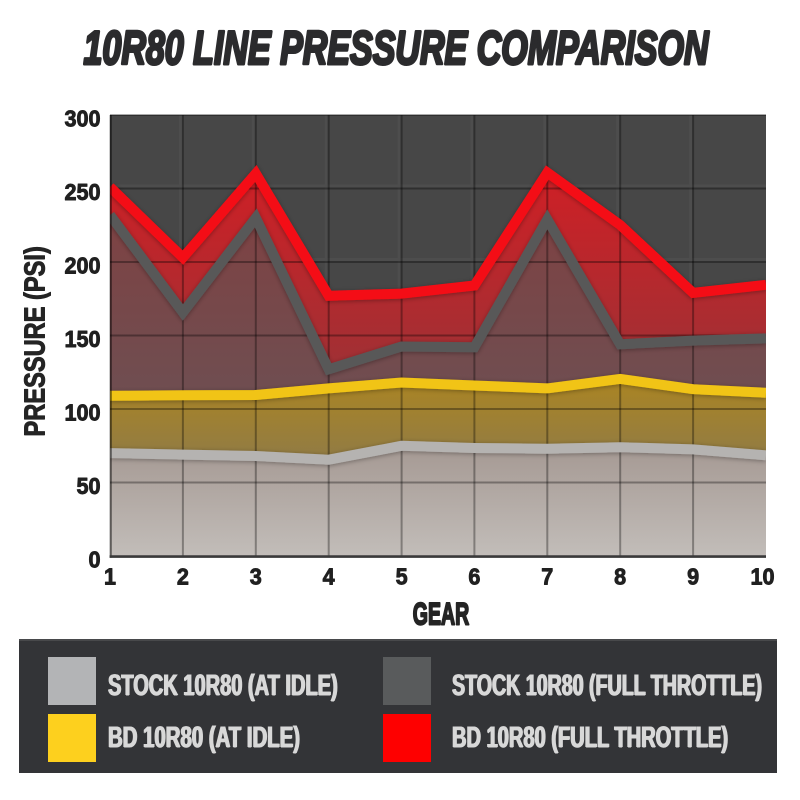 The width and height of the screenshot is (800, 800). What do you see at coordinates (110, 577) in the screenshot?
I see `svg-text: 1` at bounding box center [110, 577].